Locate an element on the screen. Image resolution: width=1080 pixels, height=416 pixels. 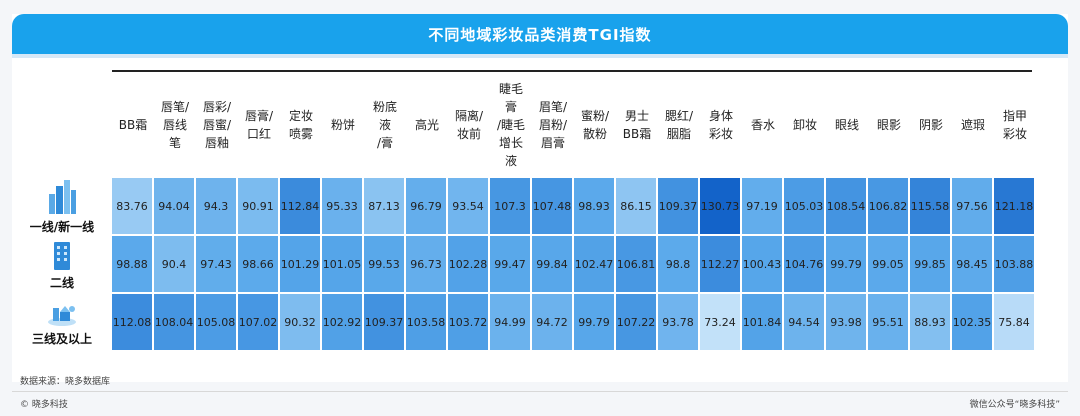
column-header: 眉笔/ 眉粉/ 眉膏 is located at coordinates (553, 125).